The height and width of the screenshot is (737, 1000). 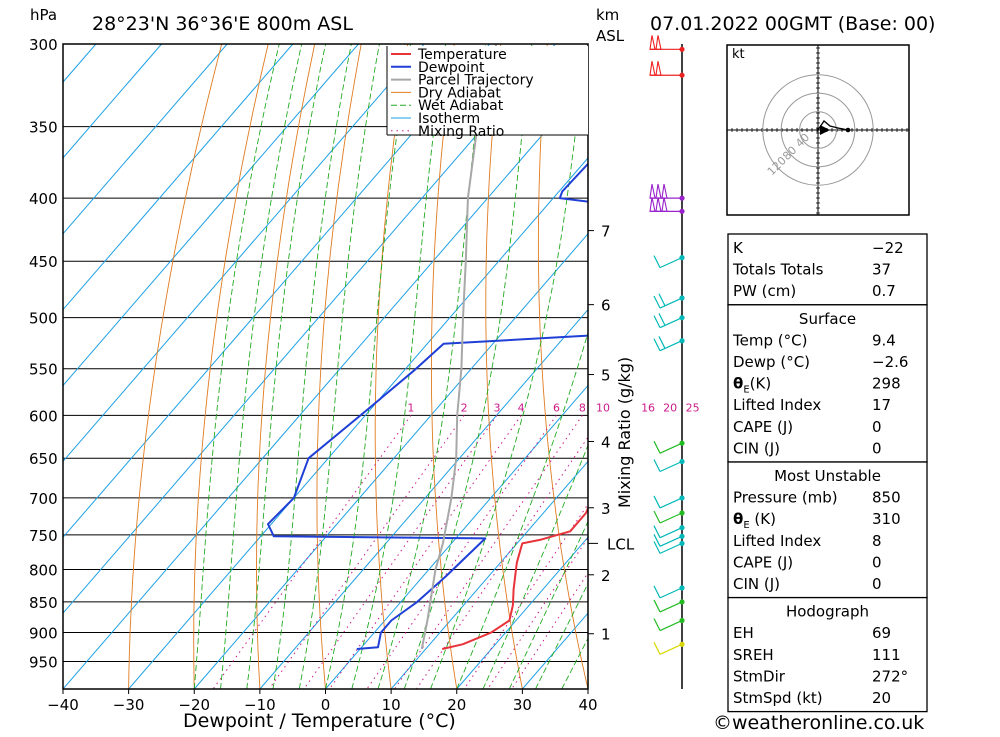 What do you see at coordinates (43, 459) in the screenshot?
I see `y-tick-label: 650` at bounding box center [43, 459].